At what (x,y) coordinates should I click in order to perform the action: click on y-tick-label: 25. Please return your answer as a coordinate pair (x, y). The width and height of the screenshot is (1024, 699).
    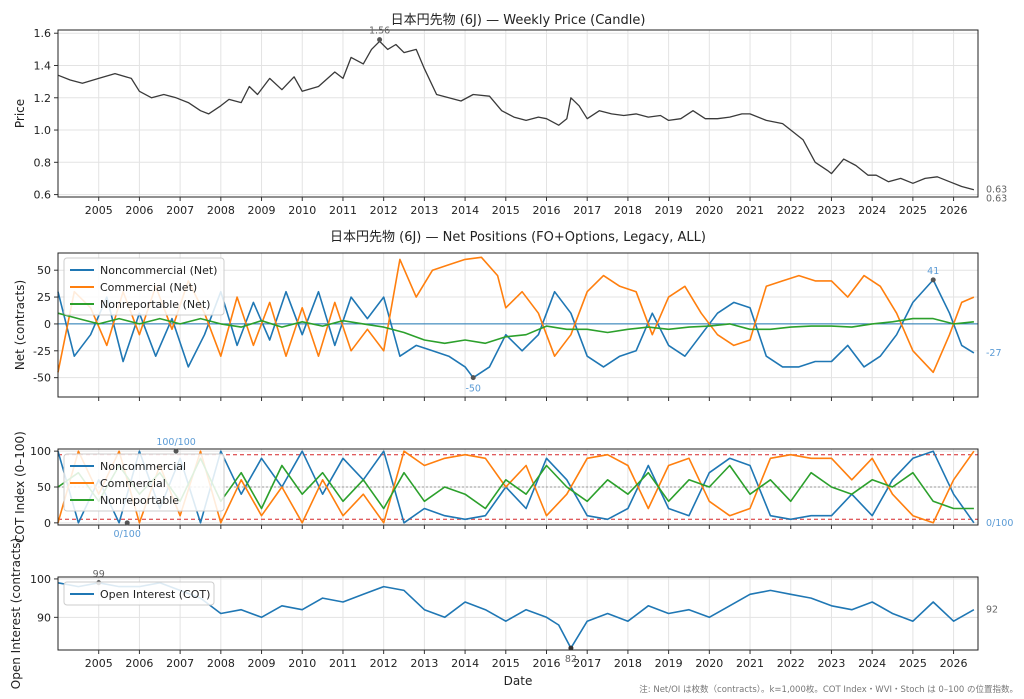
    Looking at the image, I should click on (44, 297).